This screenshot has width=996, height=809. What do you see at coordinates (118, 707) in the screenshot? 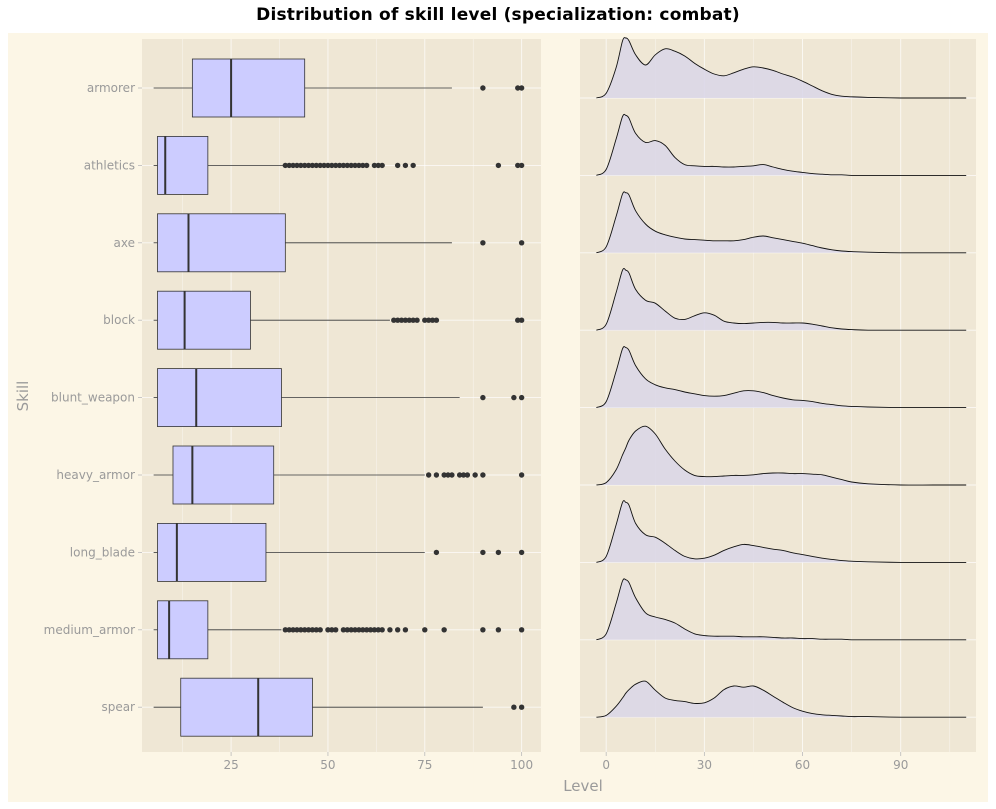
I see `y-tick-label: spear` at bounding box center [118, 707].